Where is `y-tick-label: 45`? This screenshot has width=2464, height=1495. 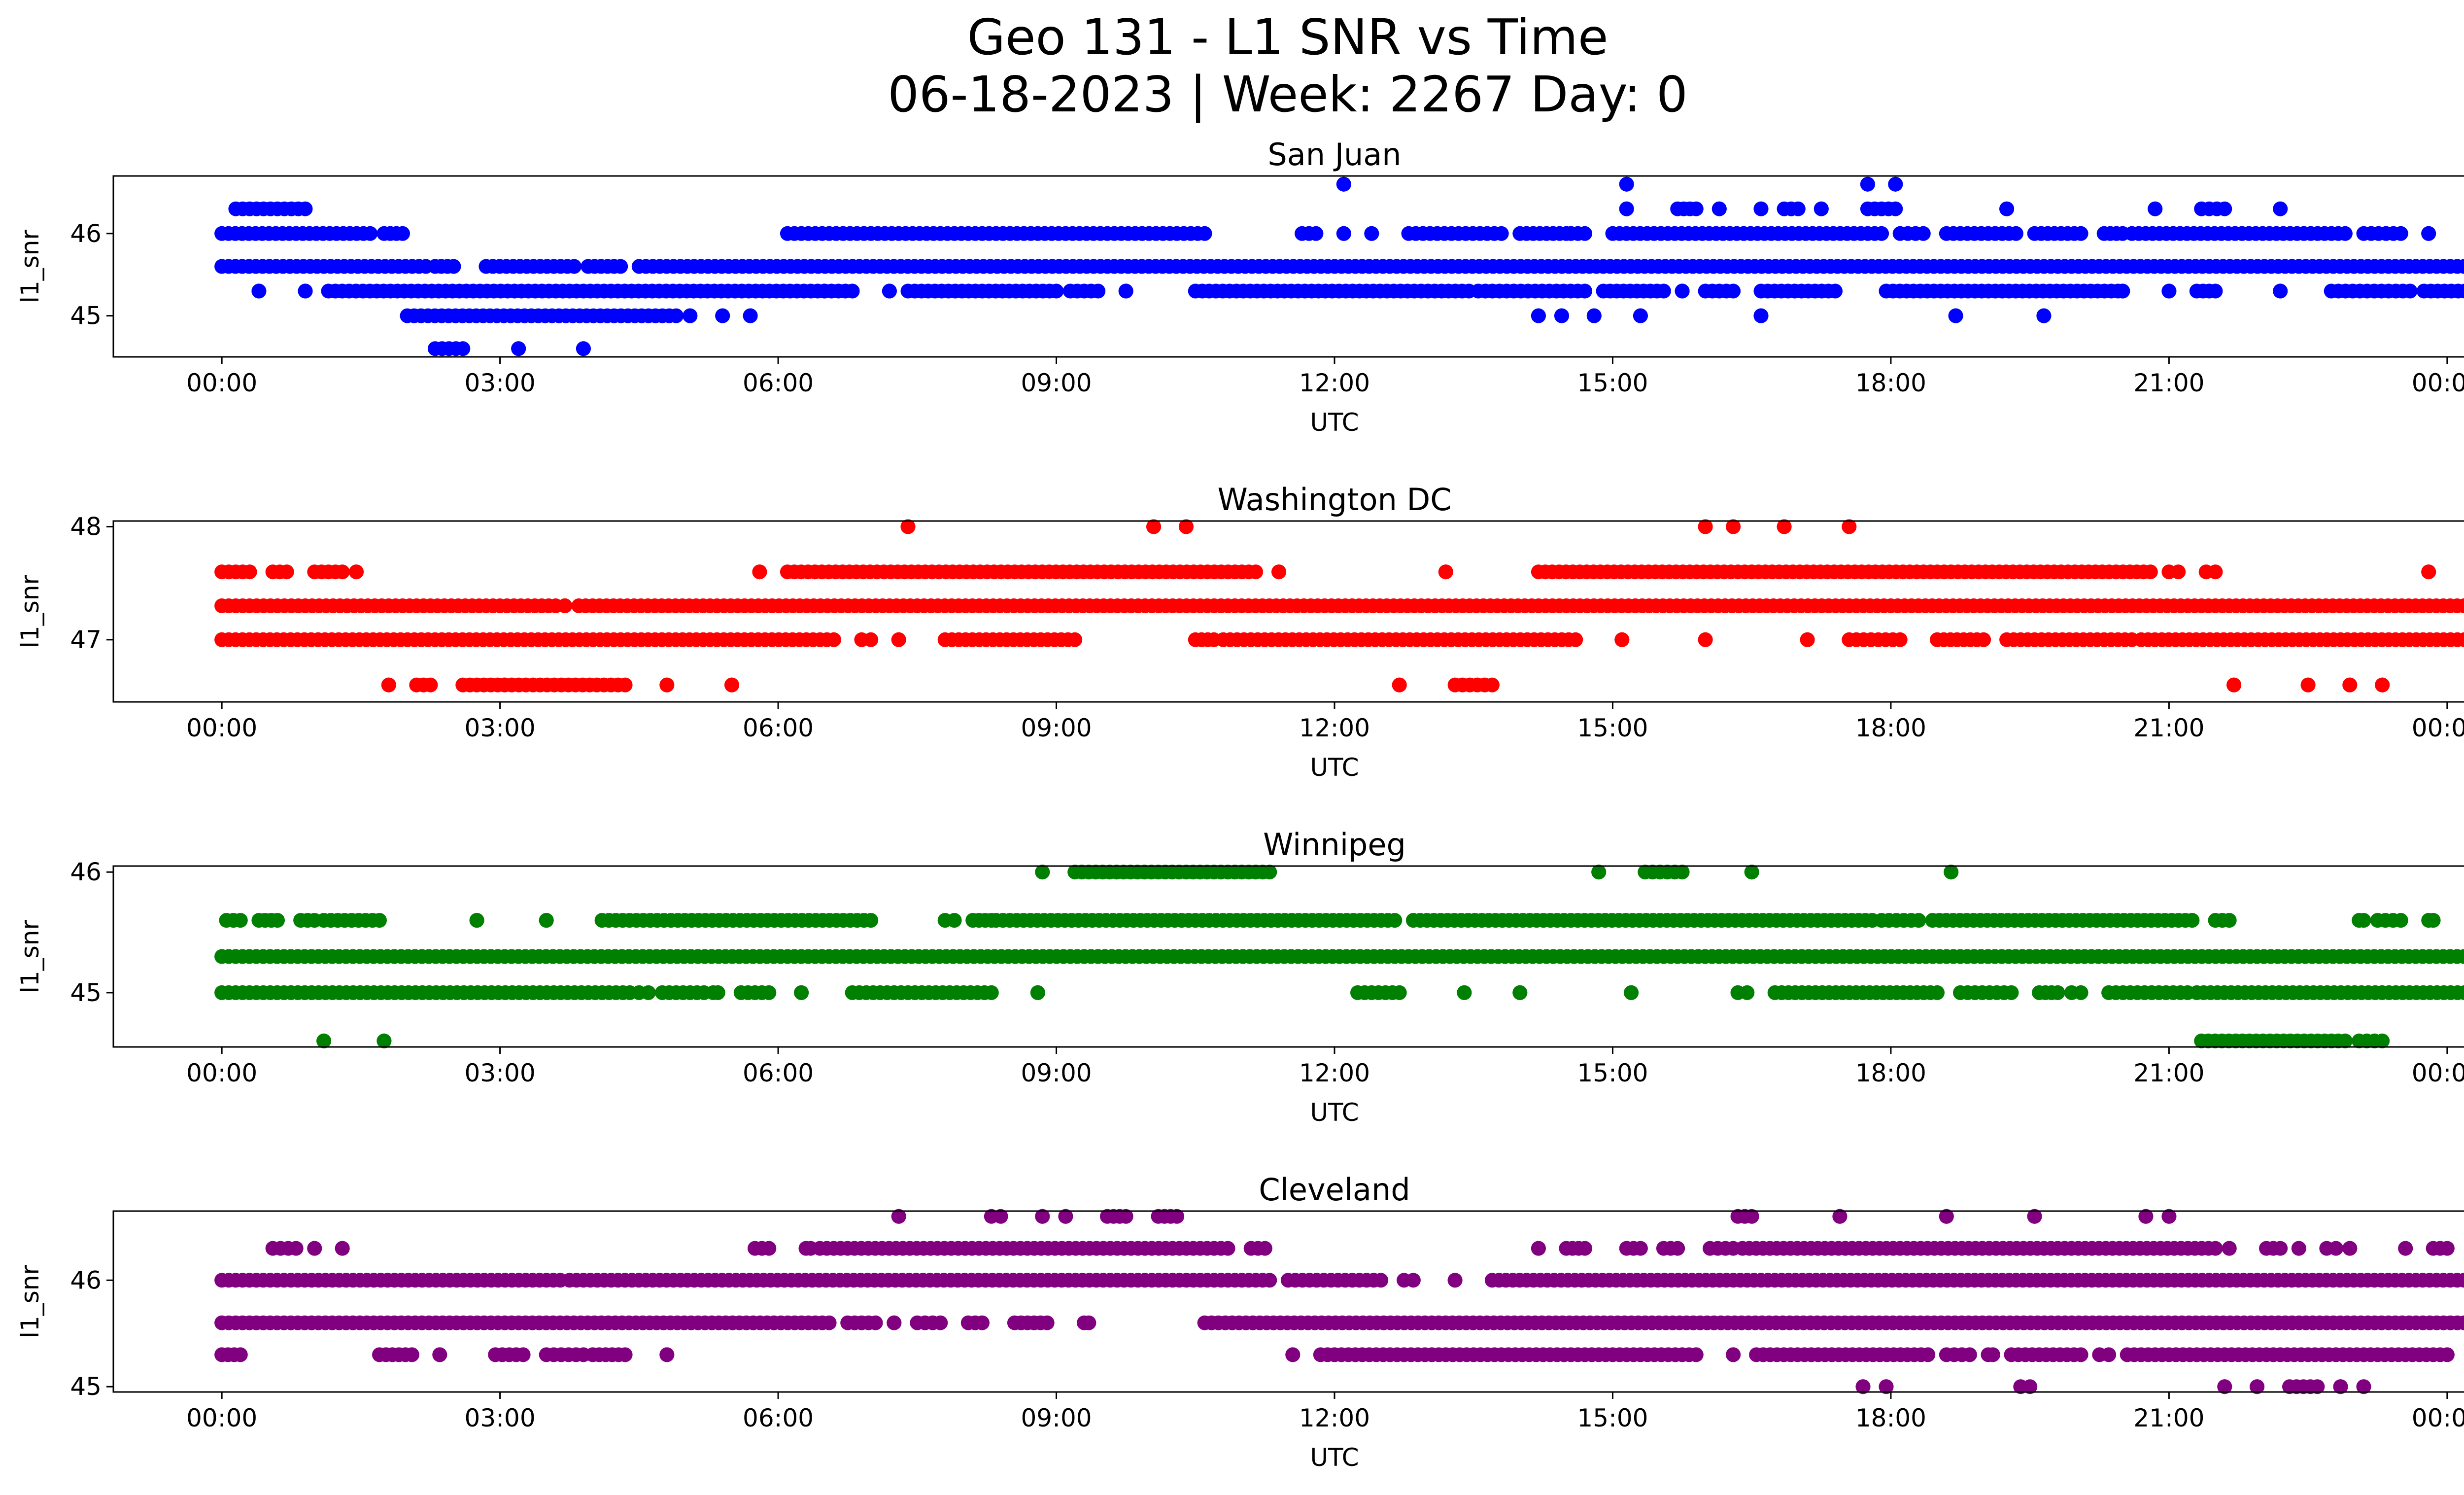 y-tick-label: 45 is located at coordinates (86, 1386).